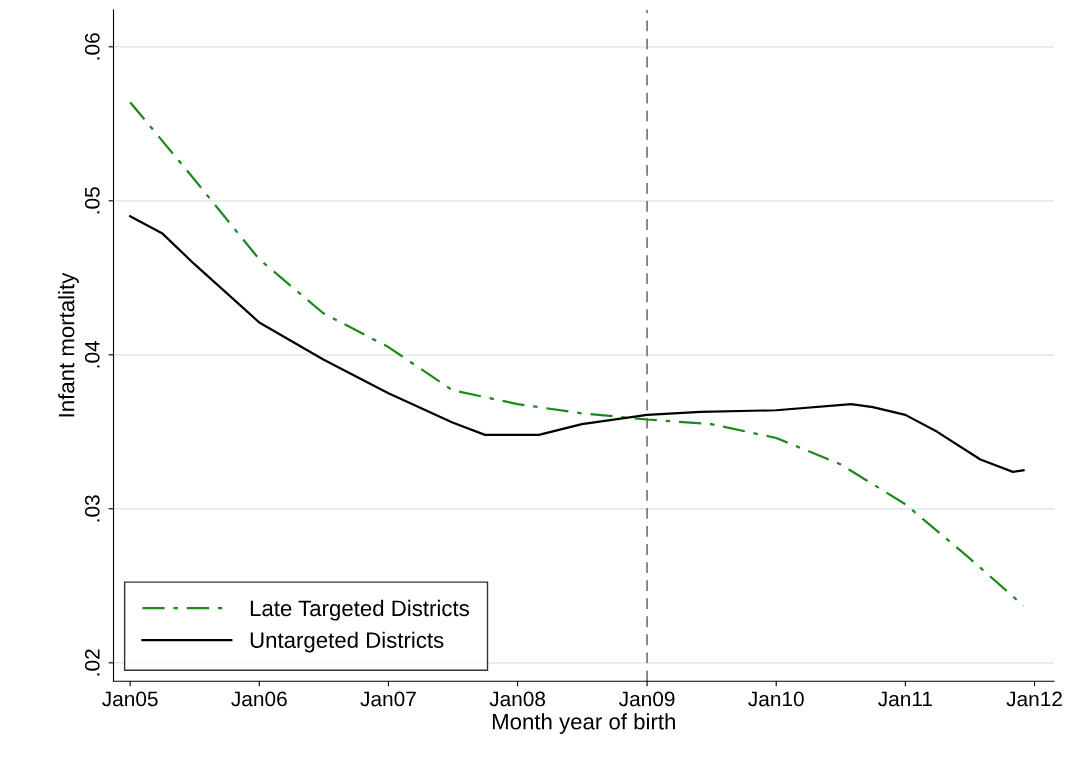  I want to click on legend-label: Untargeted Districts, so click(347, 642).